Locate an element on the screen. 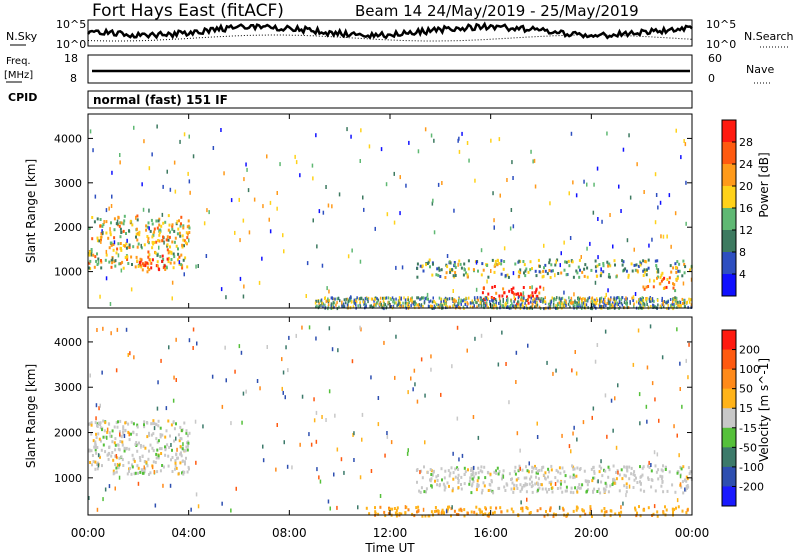  cpid-label: CPID is located at coordinates (22, 97).